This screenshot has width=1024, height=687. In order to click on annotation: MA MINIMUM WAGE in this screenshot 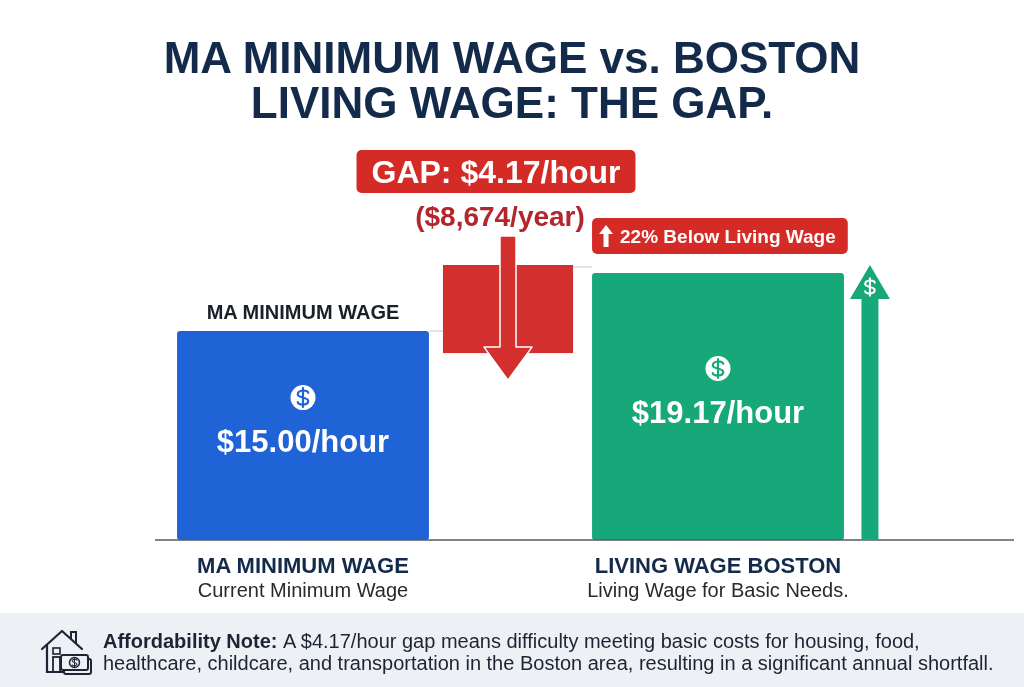, I will do `click(303, 312)`.